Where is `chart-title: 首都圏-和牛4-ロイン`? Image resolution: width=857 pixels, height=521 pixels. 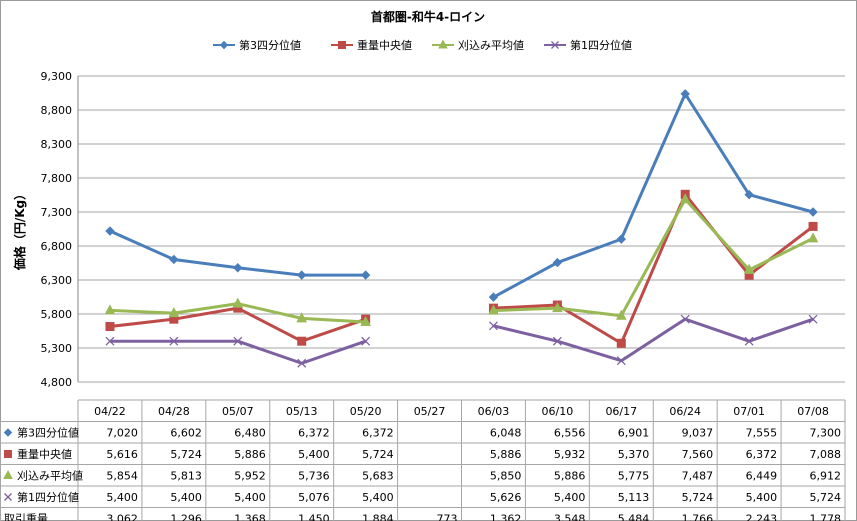 chart-title: 首都圏-和牛4-ロイン is located at coordinates (428, 16).